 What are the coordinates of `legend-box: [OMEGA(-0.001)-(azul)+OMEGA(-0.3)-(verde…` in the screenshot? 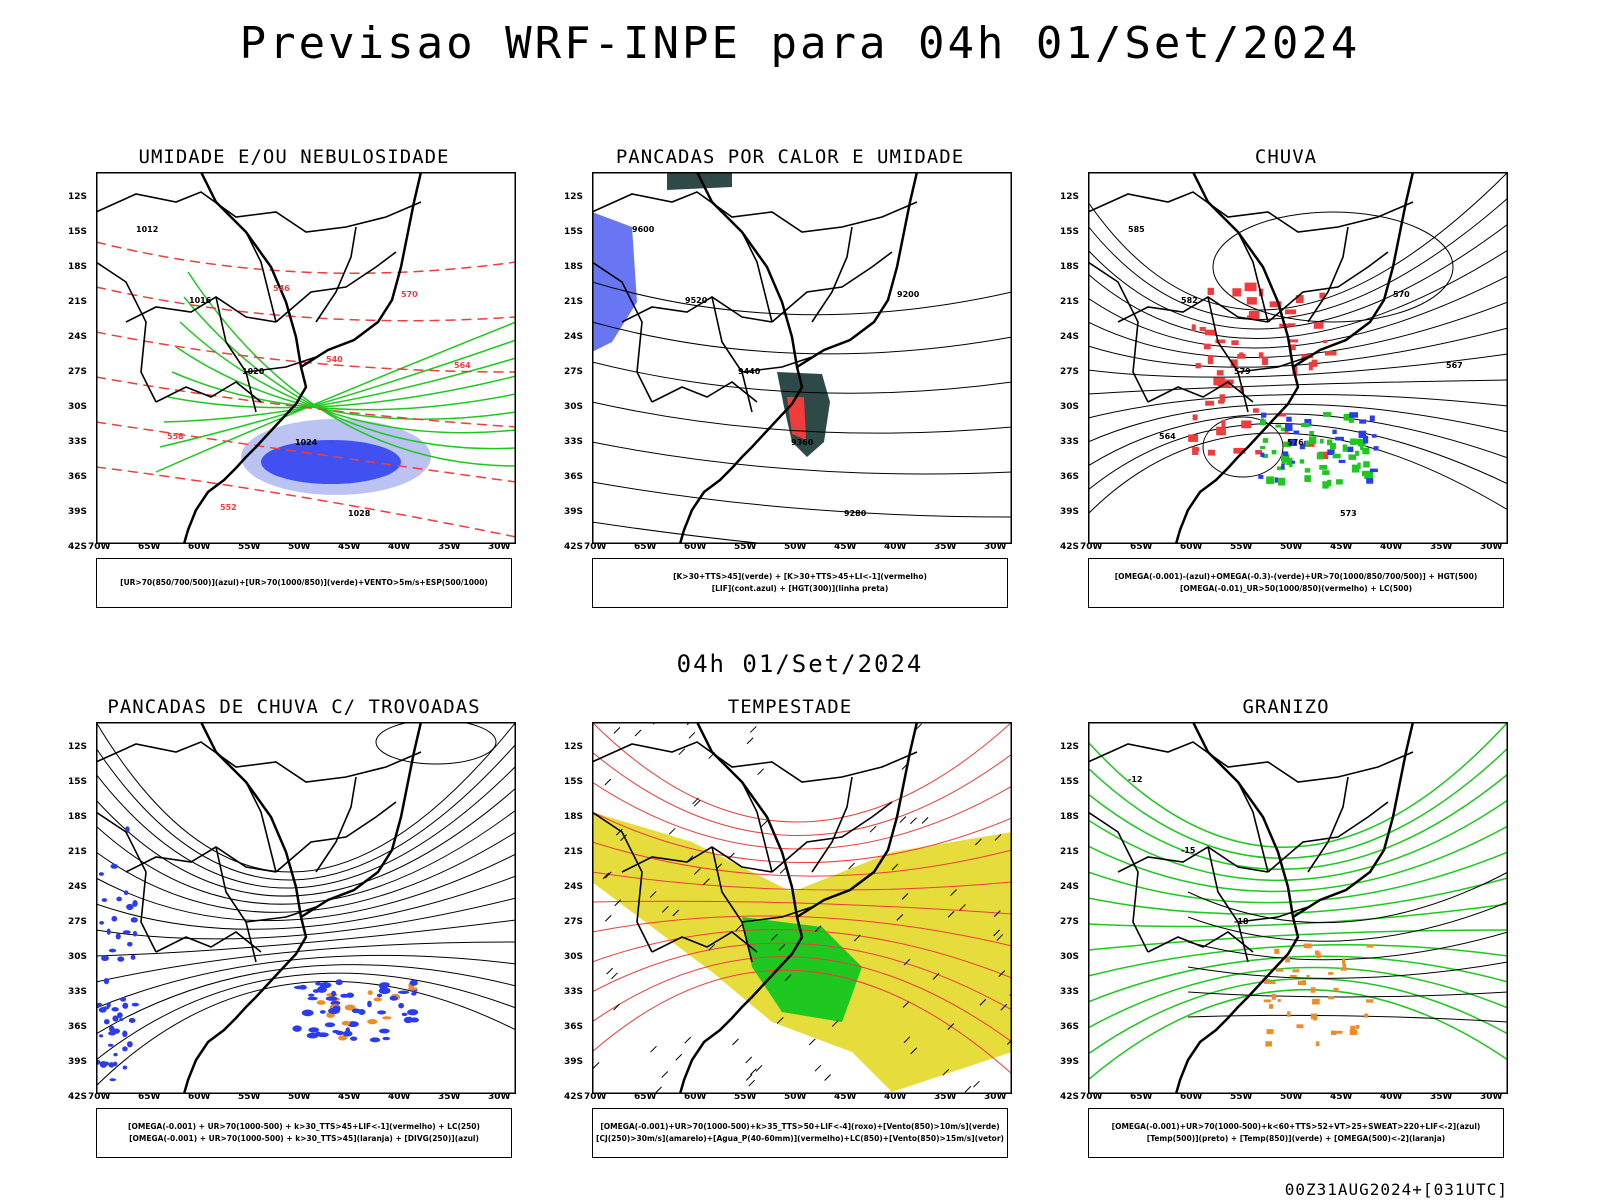 It's located at (1296, 583).